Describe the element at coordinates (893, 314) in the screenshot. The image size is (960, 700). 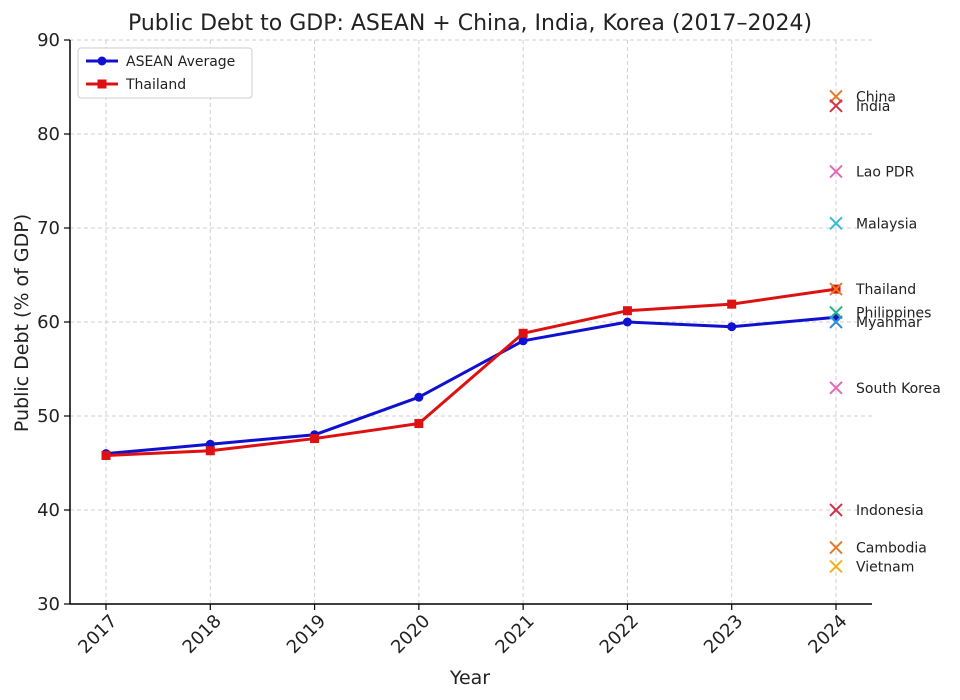
I see `annotation-label: Philippines` at that location.